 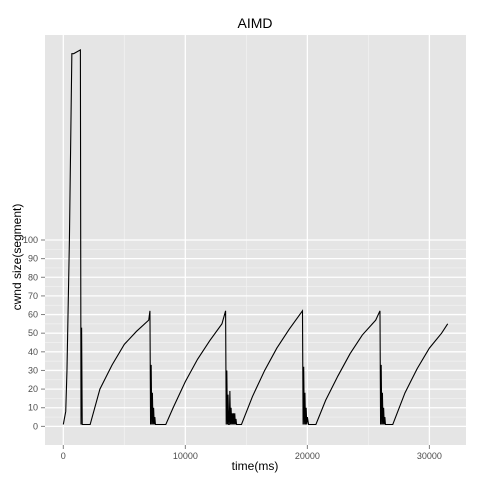 What do you see at coordinates (33, 389) in the screenshot?
I see `y-tick-label: 20` at bounding box center [33, 389].